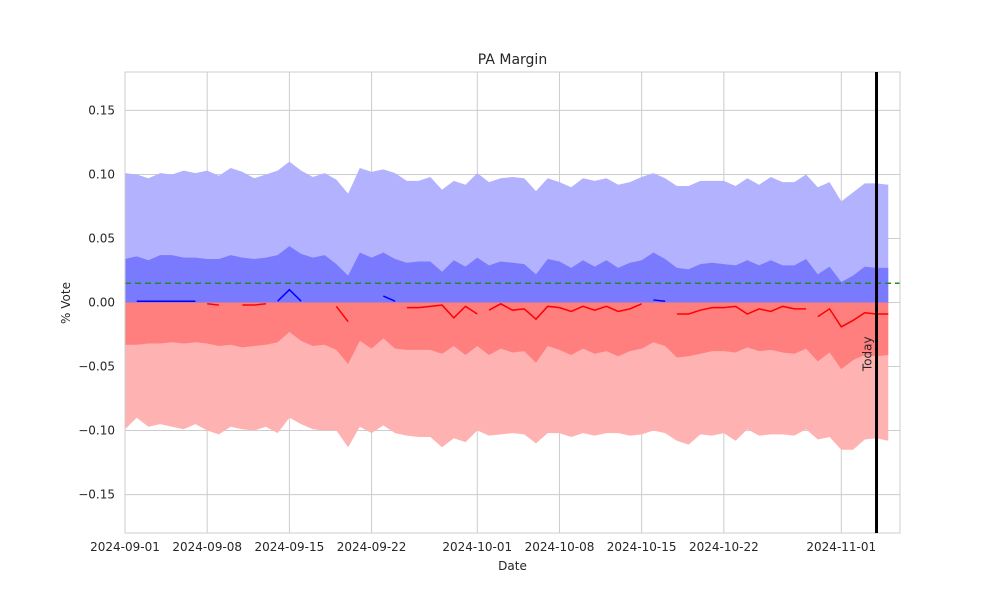 This screenshot has height=600, width=1000. Describe the element at coordinates (507, 274) in the screenshot. I see `dem-inner-band` at that location.